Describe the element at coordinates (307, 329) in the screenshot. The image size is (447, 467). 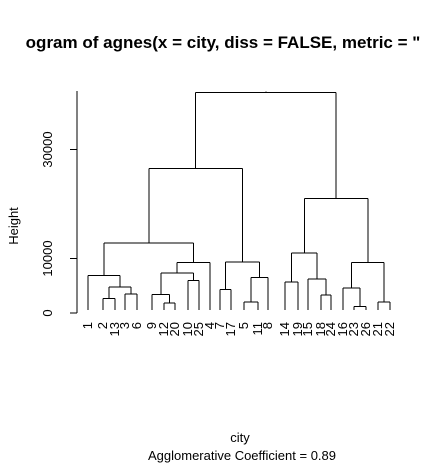
I see `leaf-label: 15` at that location.